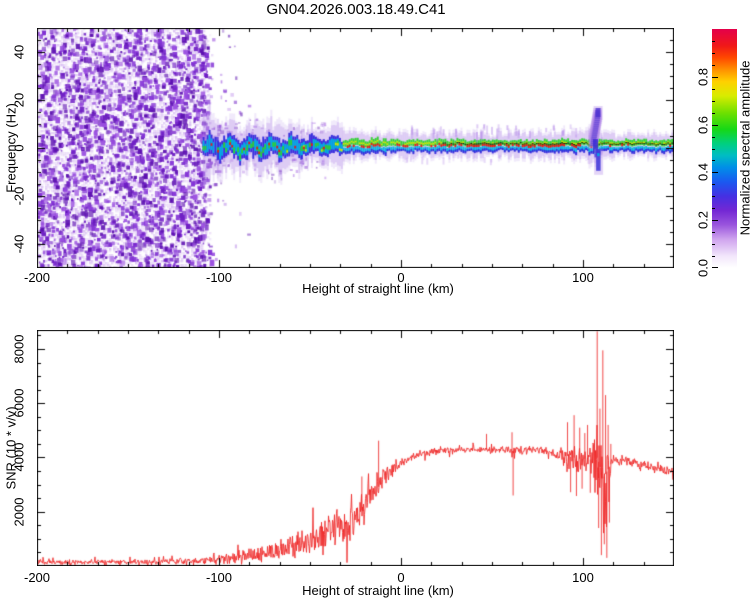 The image size is (750, 600). I want to click on colorbar, so click(724, 148).